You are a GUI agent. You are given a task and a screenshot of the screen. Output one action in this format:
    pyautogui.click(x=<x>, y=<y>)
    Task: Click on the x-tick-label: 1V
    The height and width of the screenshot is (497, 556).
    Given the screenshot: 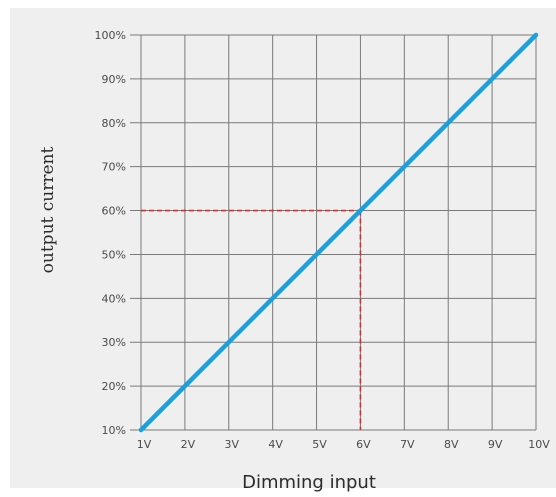 What is the action you would take?
    pyautogui.click(x=144, y=444)
    